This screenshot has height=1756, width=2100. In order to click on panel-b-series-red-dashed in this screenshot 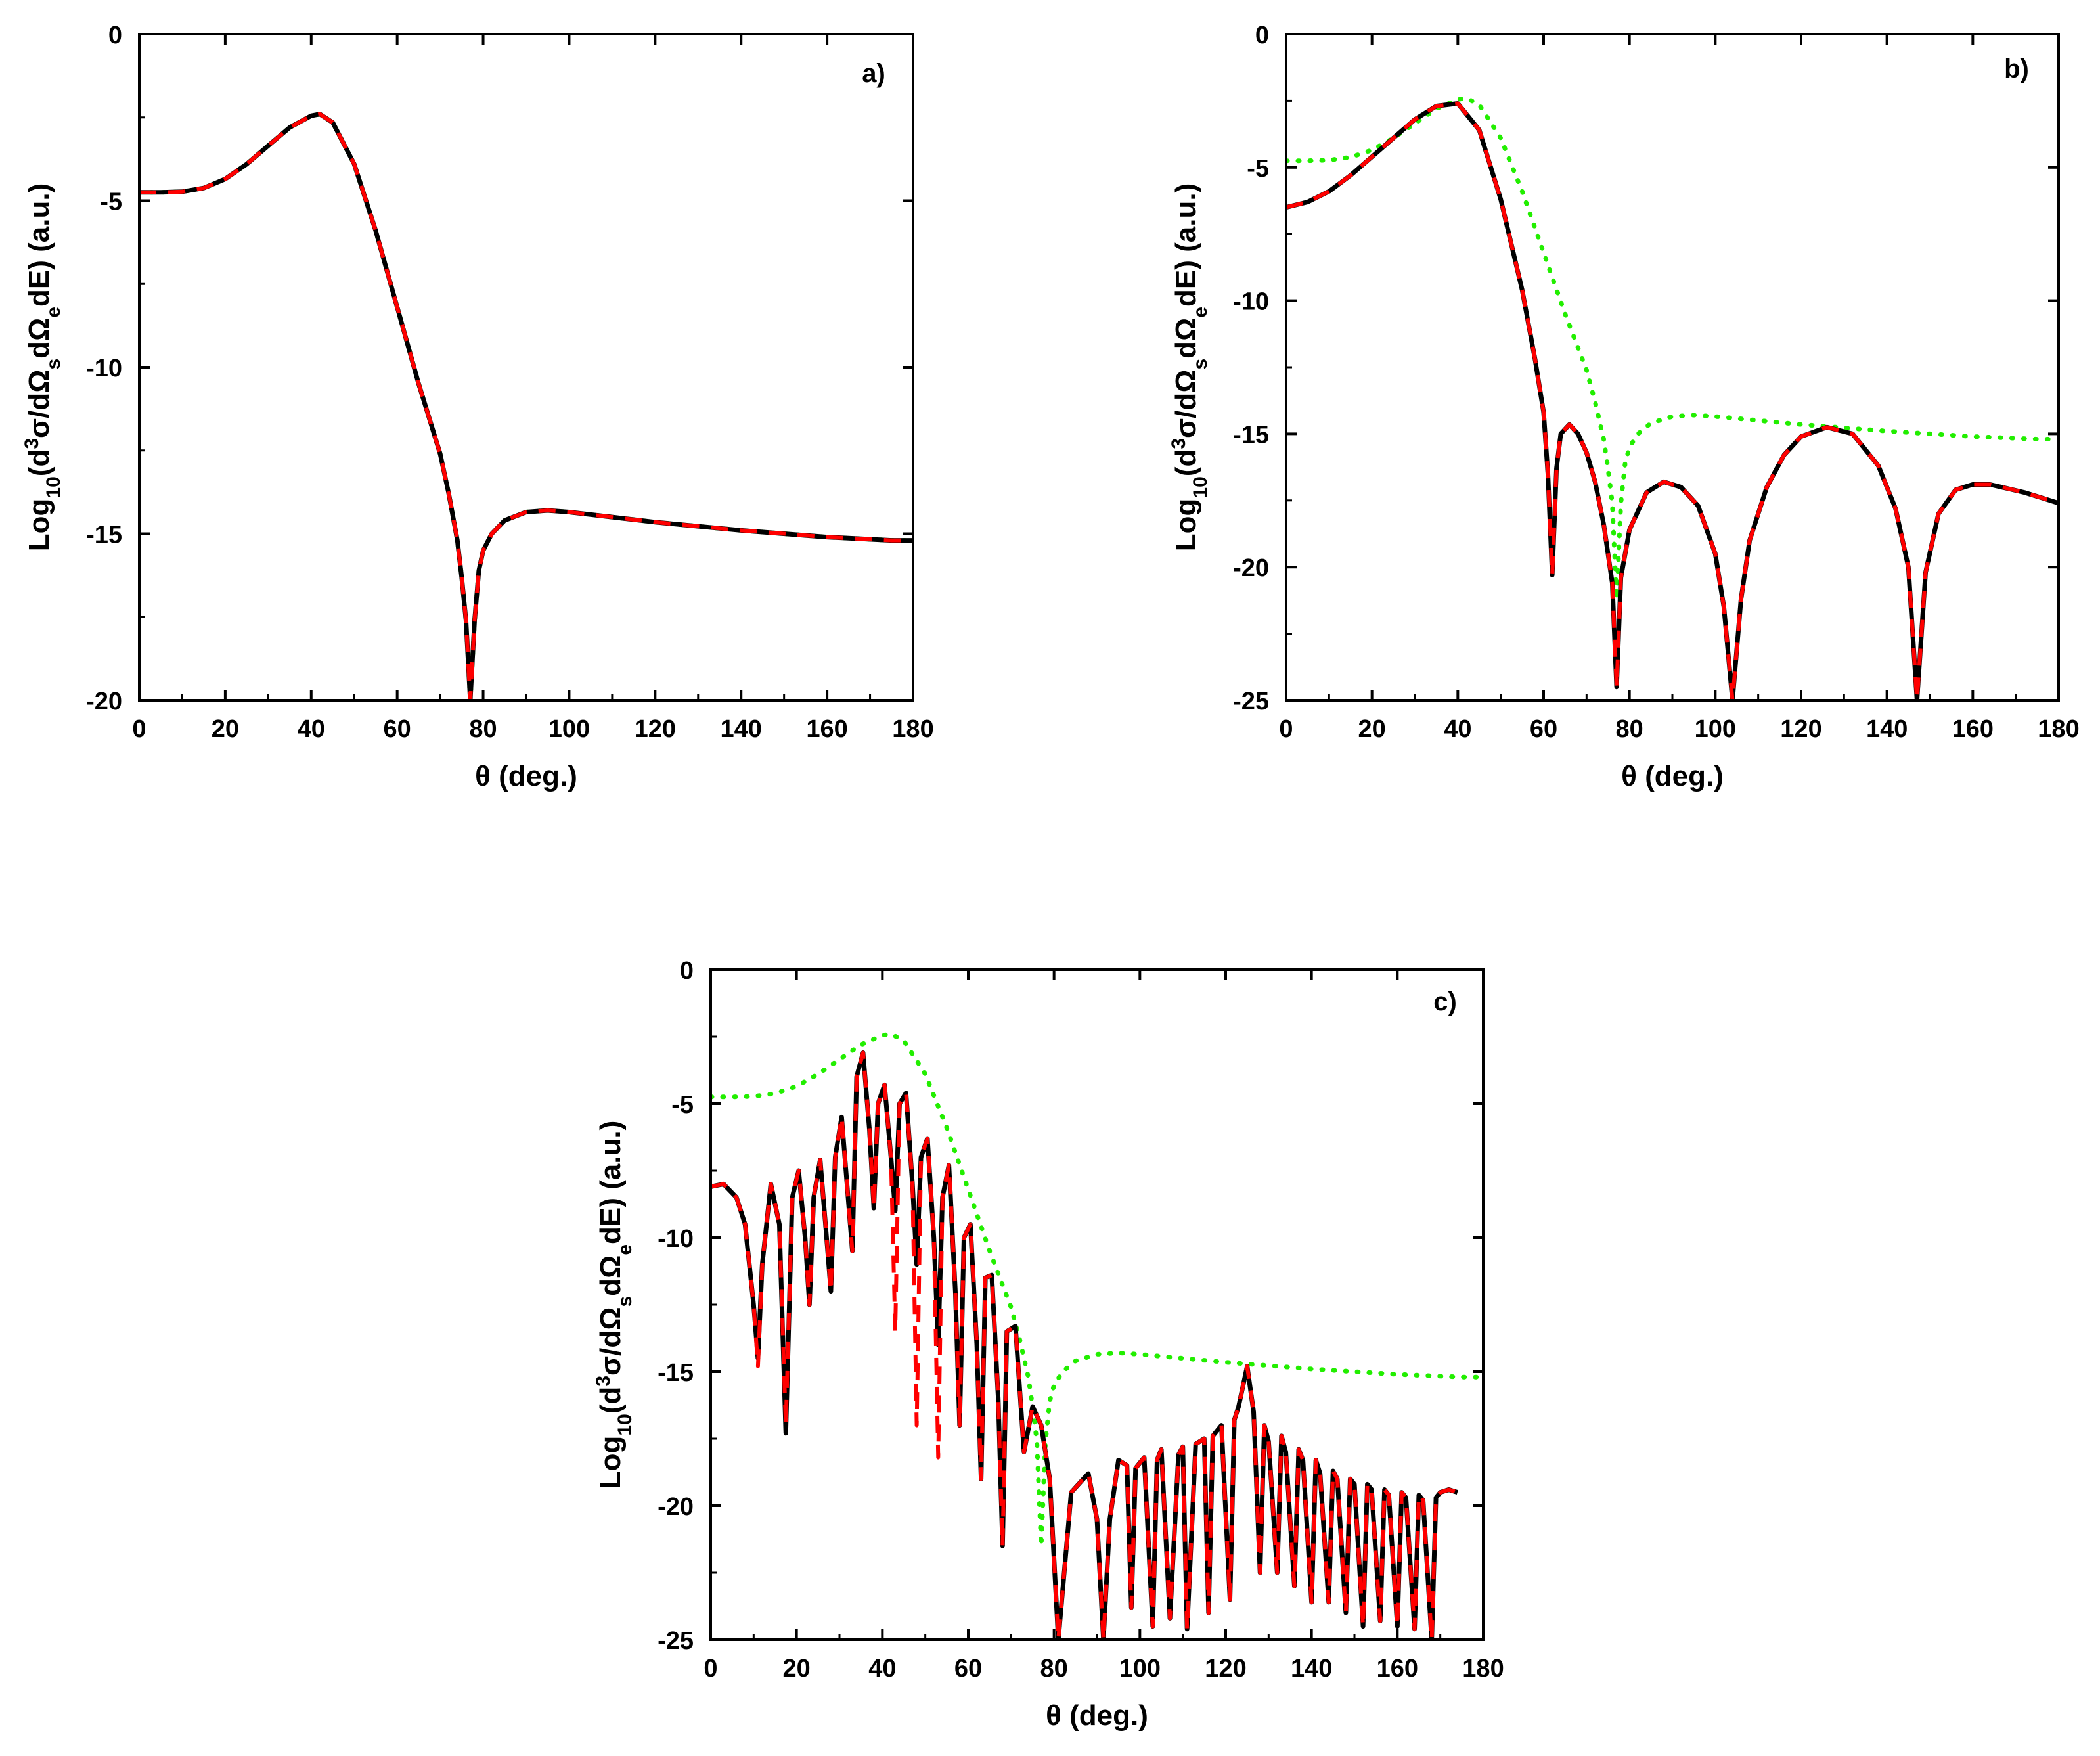, I will do `click(1673, 400)`.